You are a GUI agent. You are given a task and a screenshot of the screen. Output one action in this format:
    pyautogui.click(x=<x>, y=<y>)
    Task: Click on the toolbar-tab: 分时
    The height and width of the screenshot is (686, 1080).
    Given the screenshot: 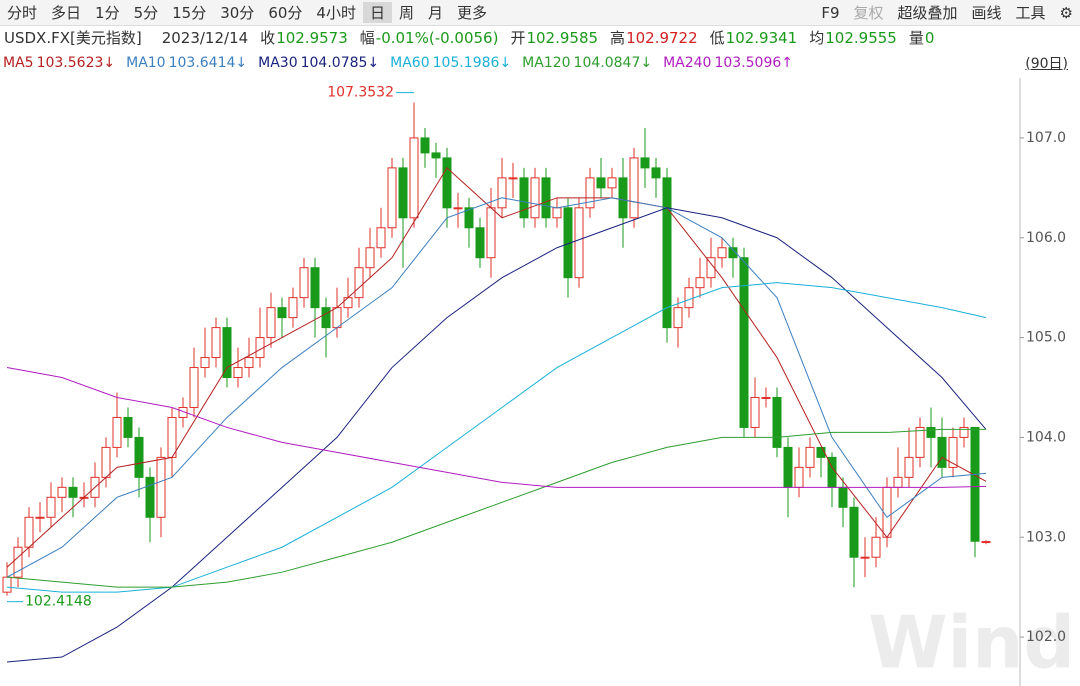 What is the action you would take?
    pyautogui.click(x=22, y=13)
    